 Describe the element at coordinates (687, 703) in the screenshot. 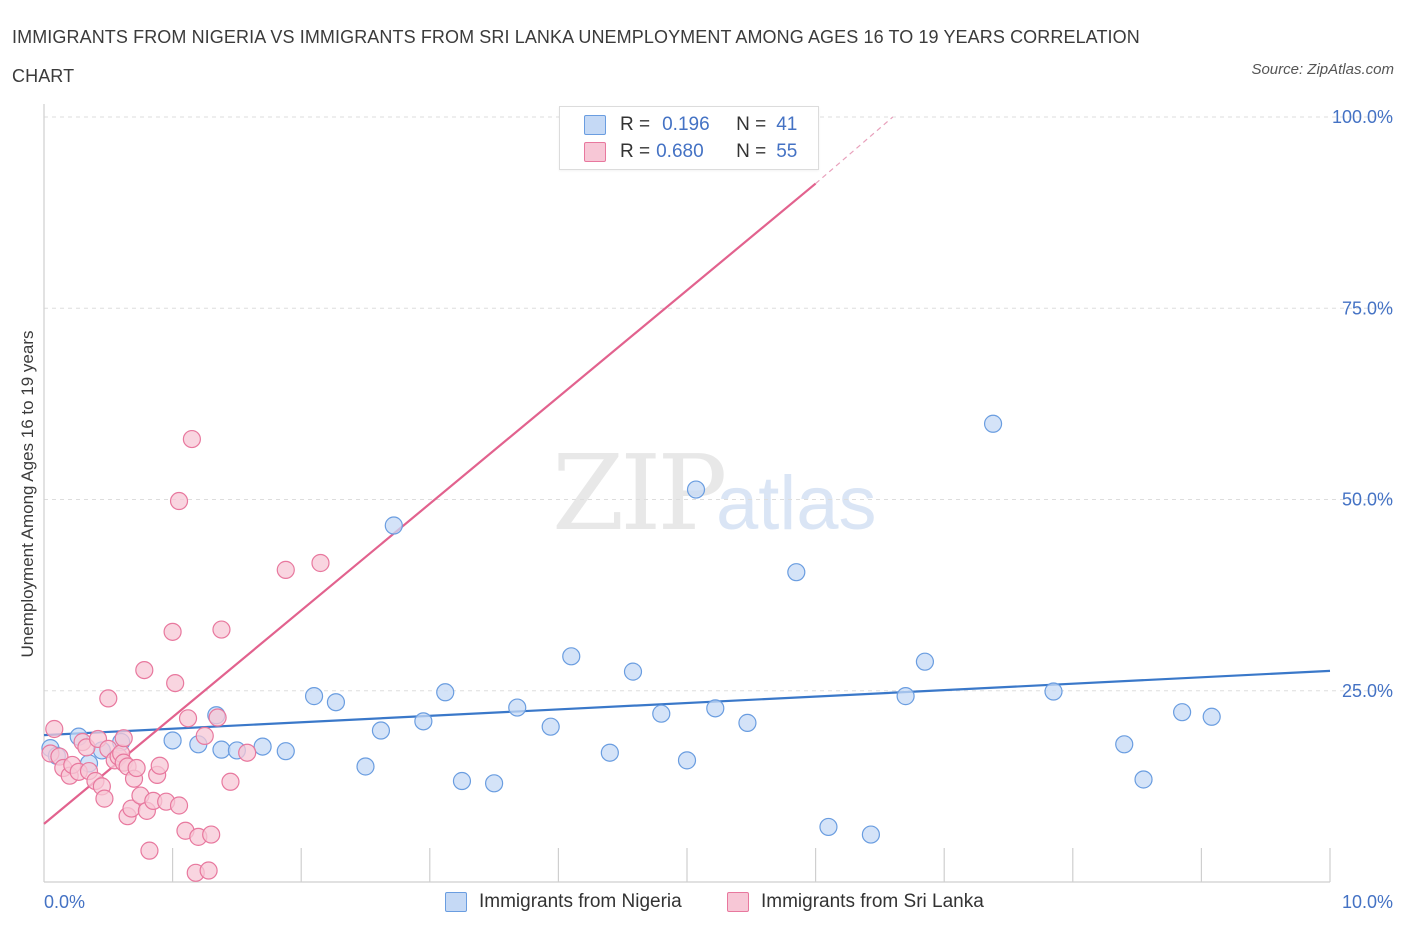

I see `trendline-nigeria` at that location.